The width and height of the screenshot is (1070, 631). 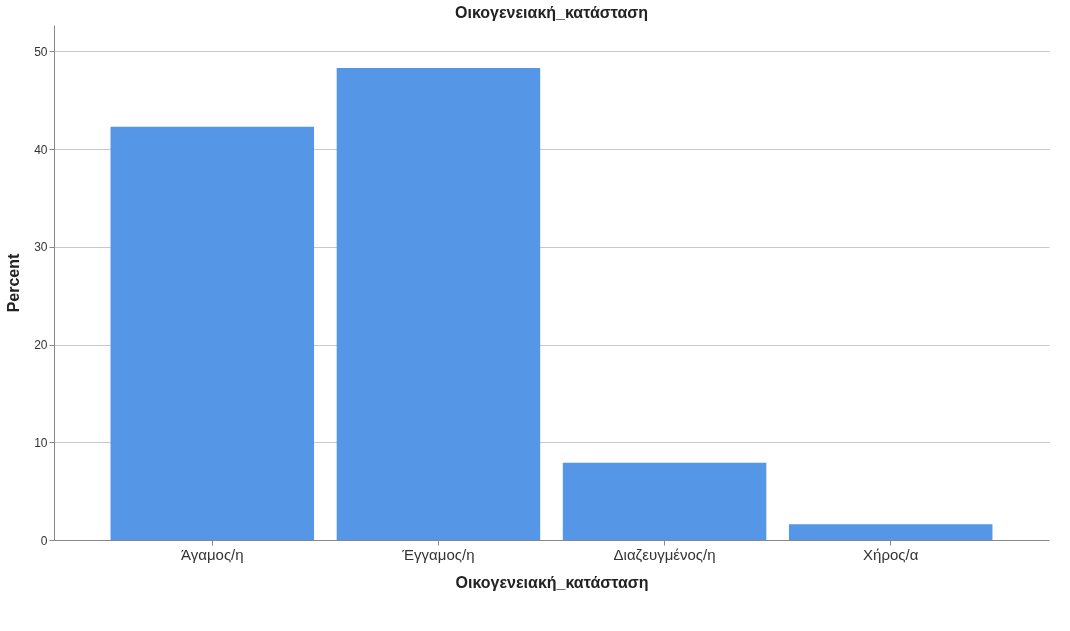 I want to click on x-tick-label: Έγγαμος/η, so click(x=438, y=554).